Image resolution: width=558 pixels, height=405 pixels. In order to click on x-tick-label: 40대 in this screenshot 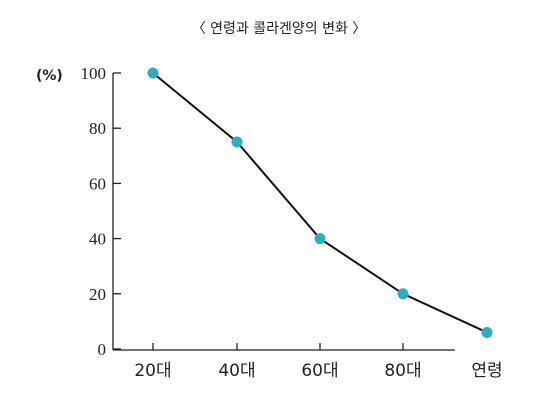, I will do `click(236, 371)`.